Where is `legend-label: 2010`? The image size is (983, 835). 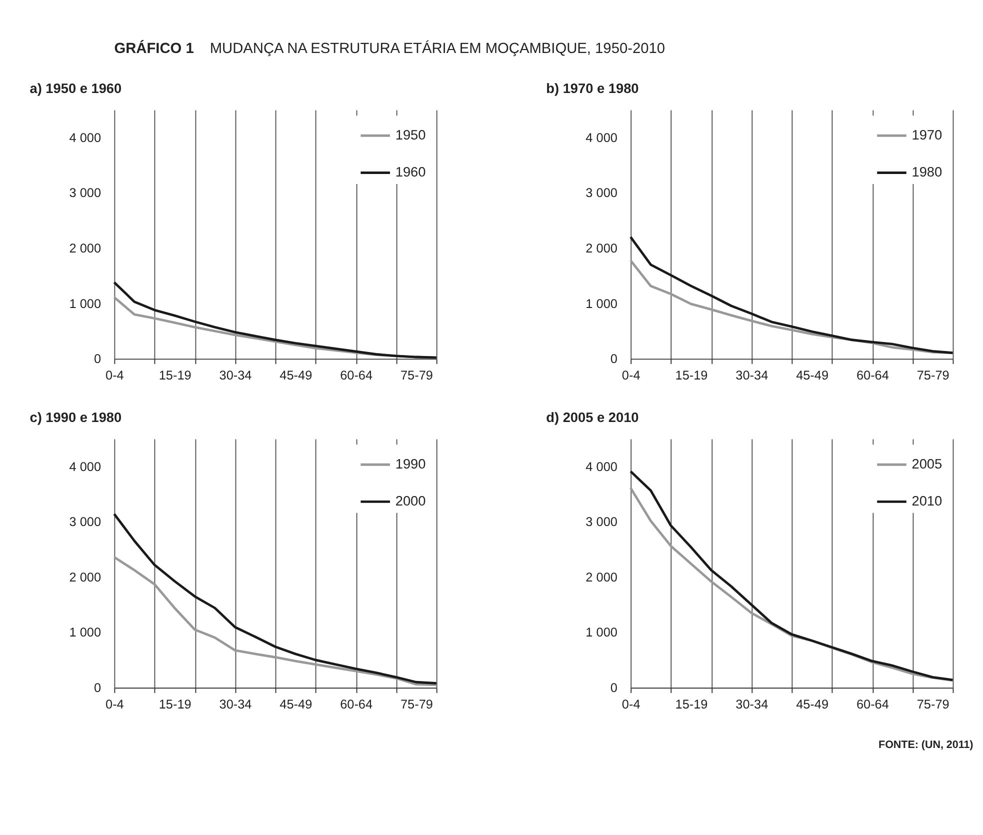 legend-label: 2010 is located at coordinates (927, 501).